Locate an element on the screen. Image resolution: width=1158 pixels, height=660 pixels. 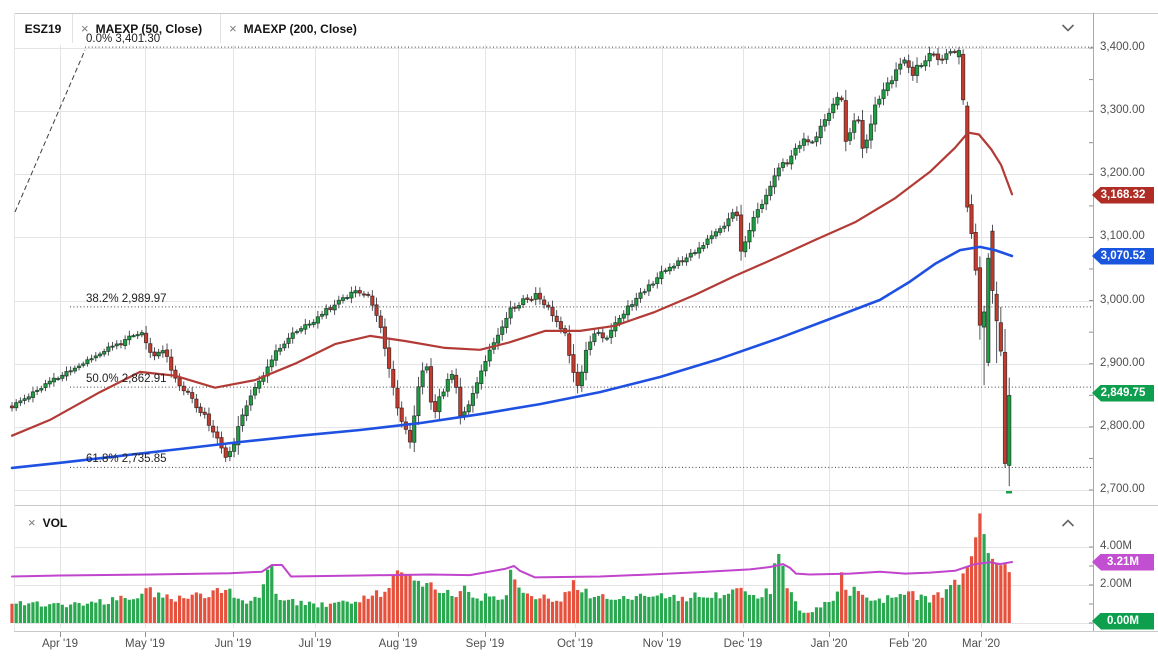
fib-level-label: 50.0% 2,862.91 is located at coordinates (126, 379).